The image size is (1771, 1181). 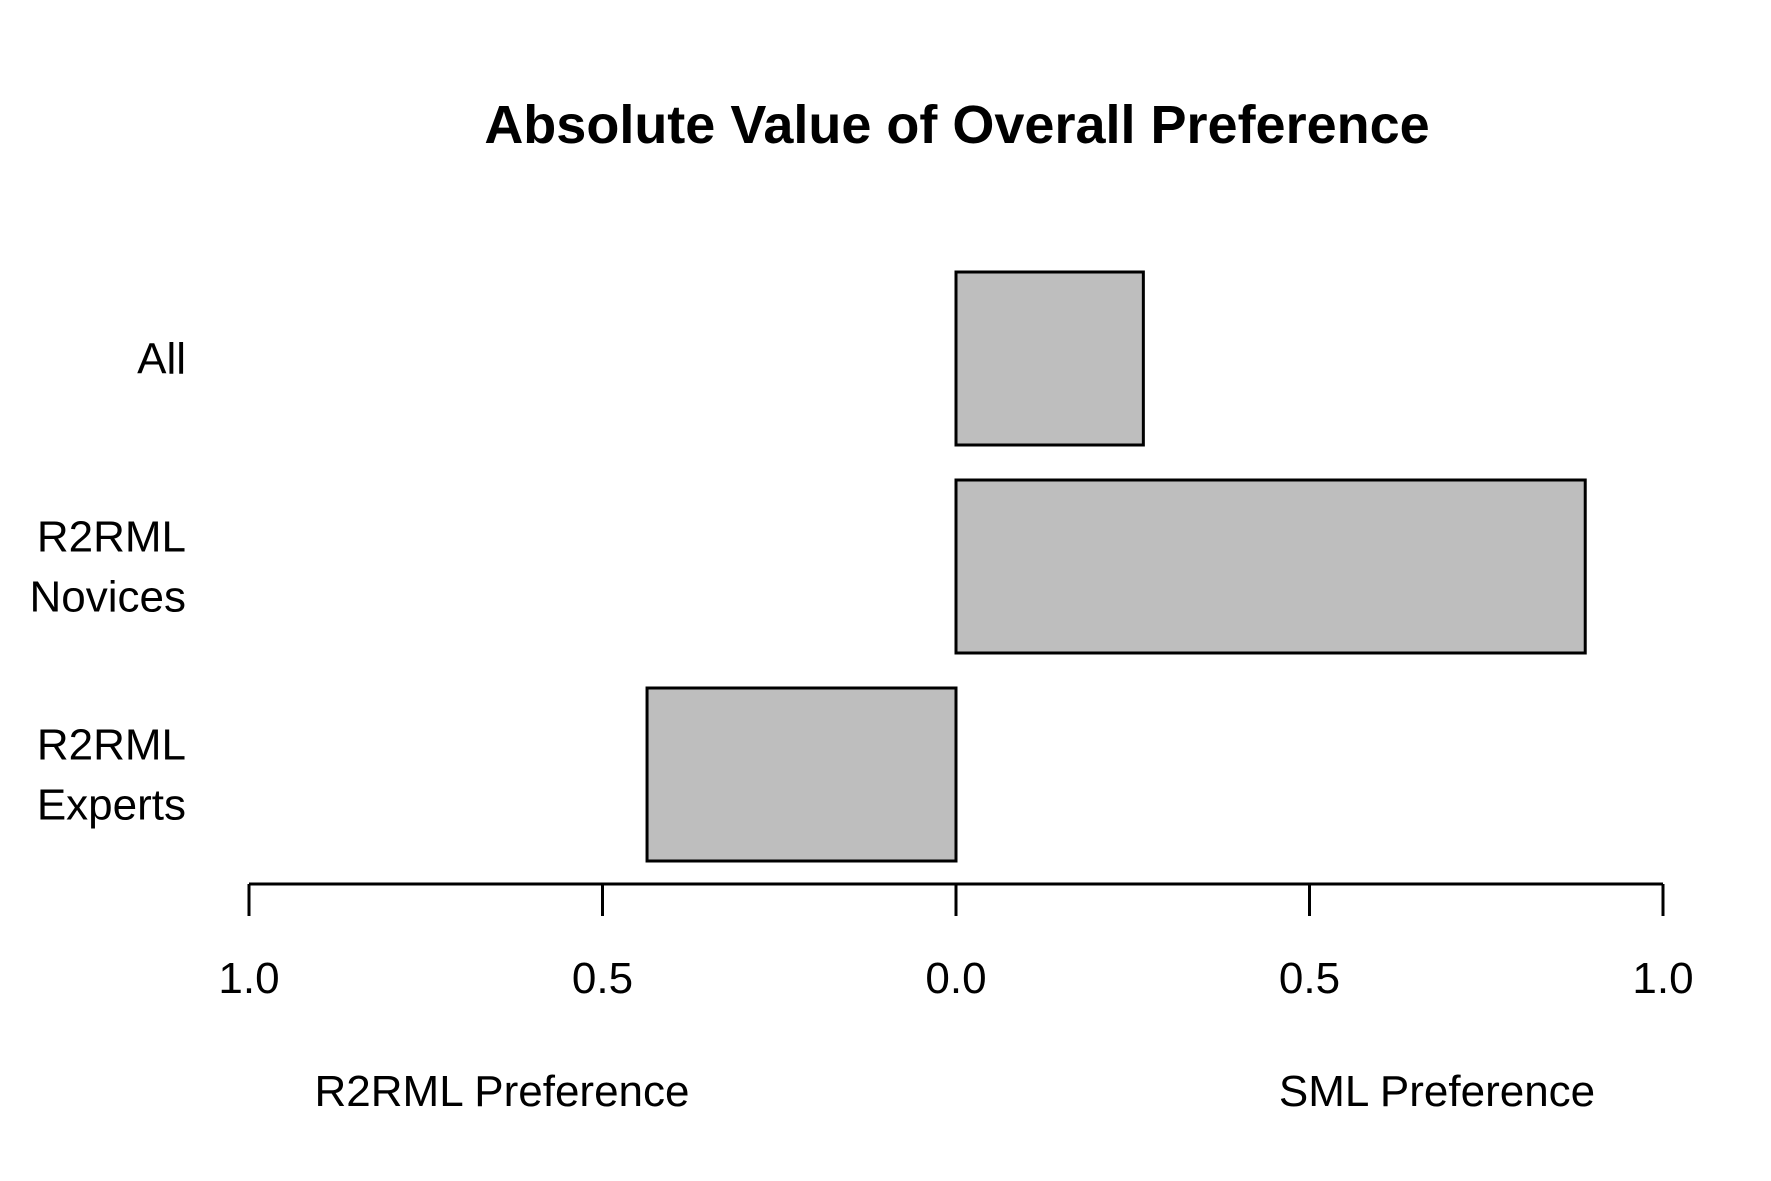 I want to click on category-label: Novices, so click(x=108, y=597).